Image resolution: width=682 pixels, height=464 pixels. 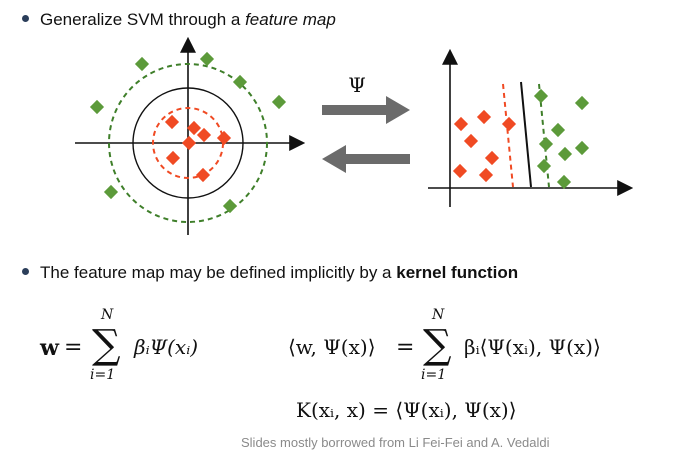 I want to click on equation-kernel: K(xᵢ, x) = ⟨Ψ(xᵢ), Ψ(x)⟩, so click(x=406, y=410).